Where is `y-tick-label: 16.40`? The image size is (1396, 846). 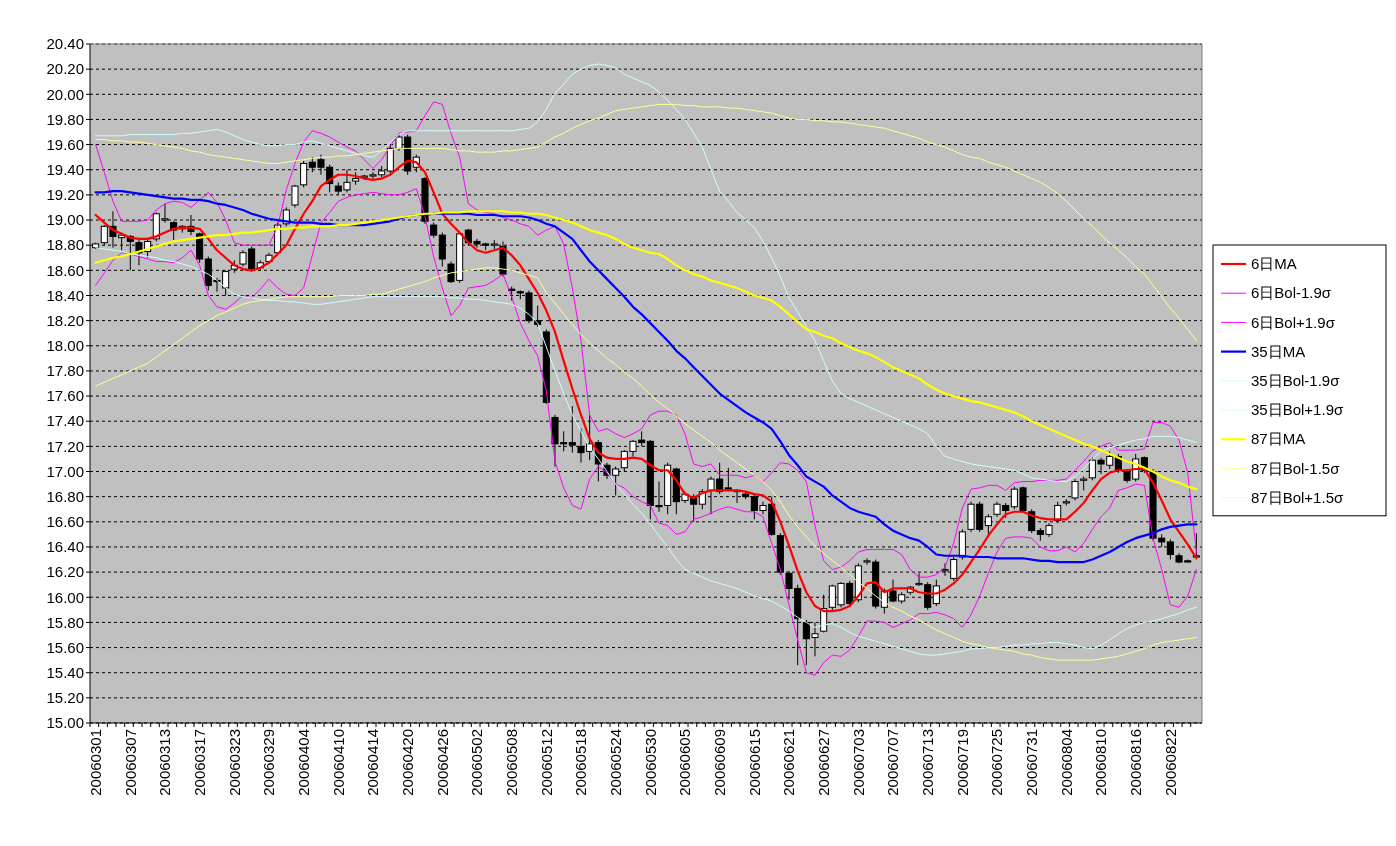
y-tick-label: 16.40 is located at coordinates (65, 547).